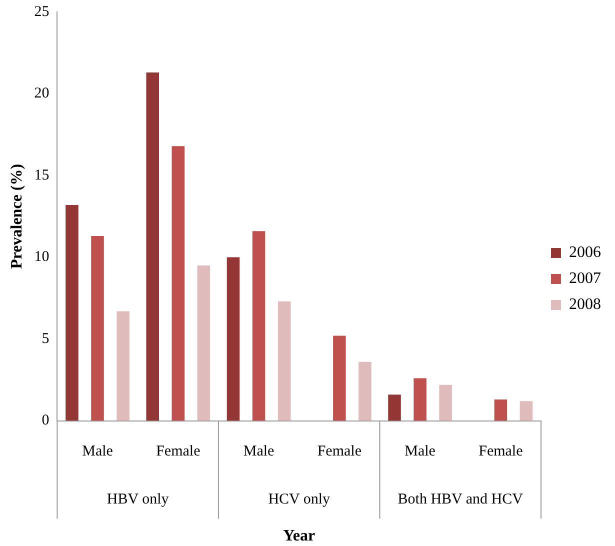  I want to click on legend-label: 2008, so click(585, 305).